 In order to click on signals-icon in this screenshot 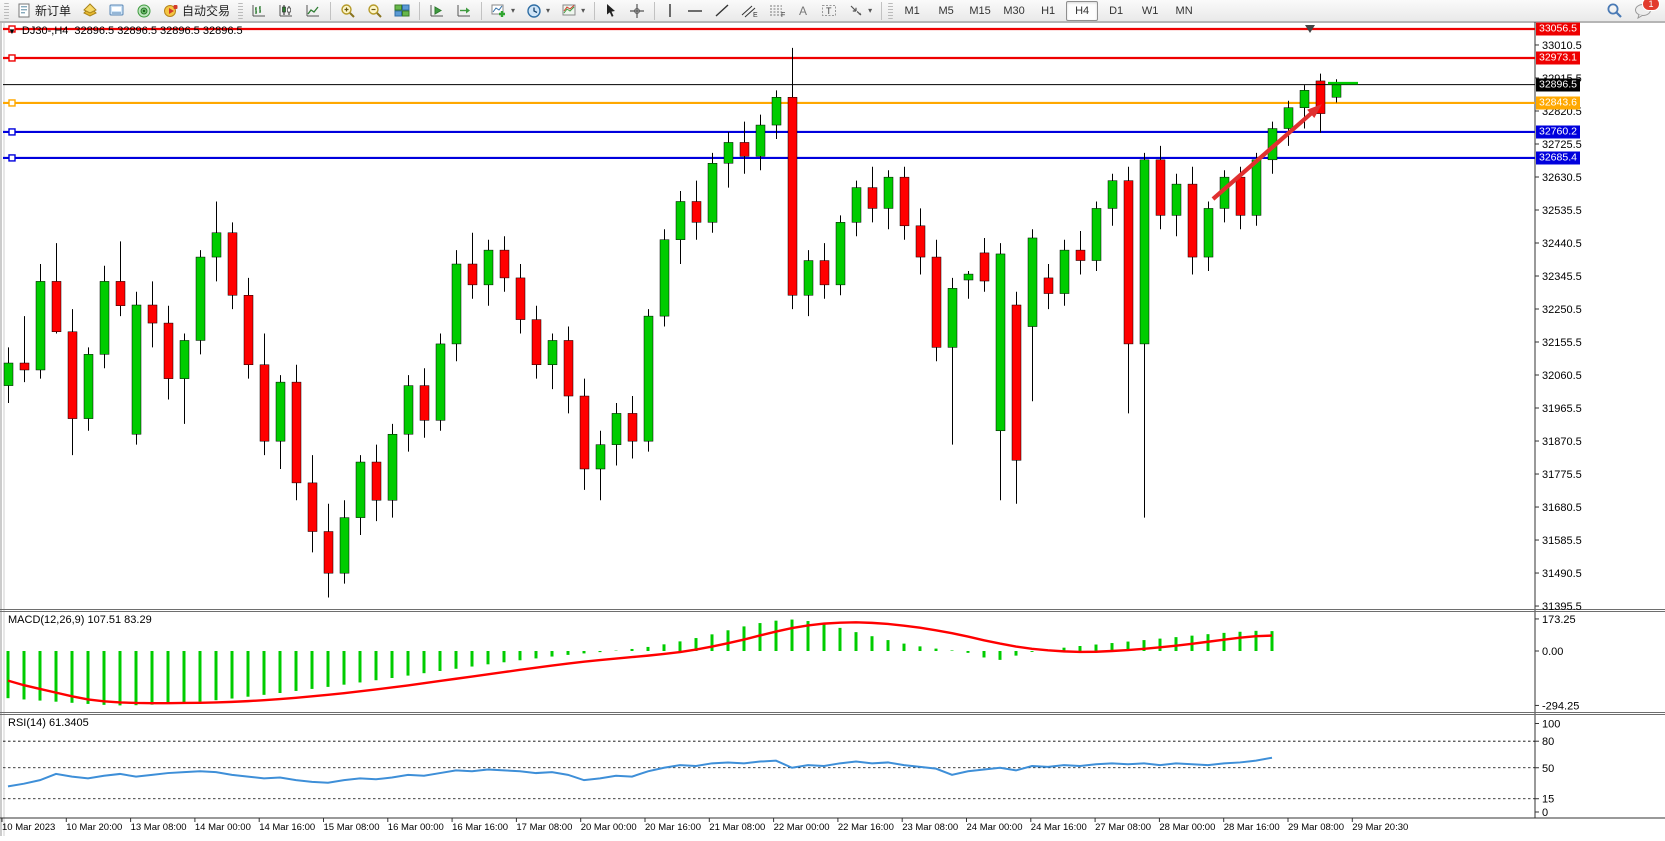, I will do `click(144, 10)`.